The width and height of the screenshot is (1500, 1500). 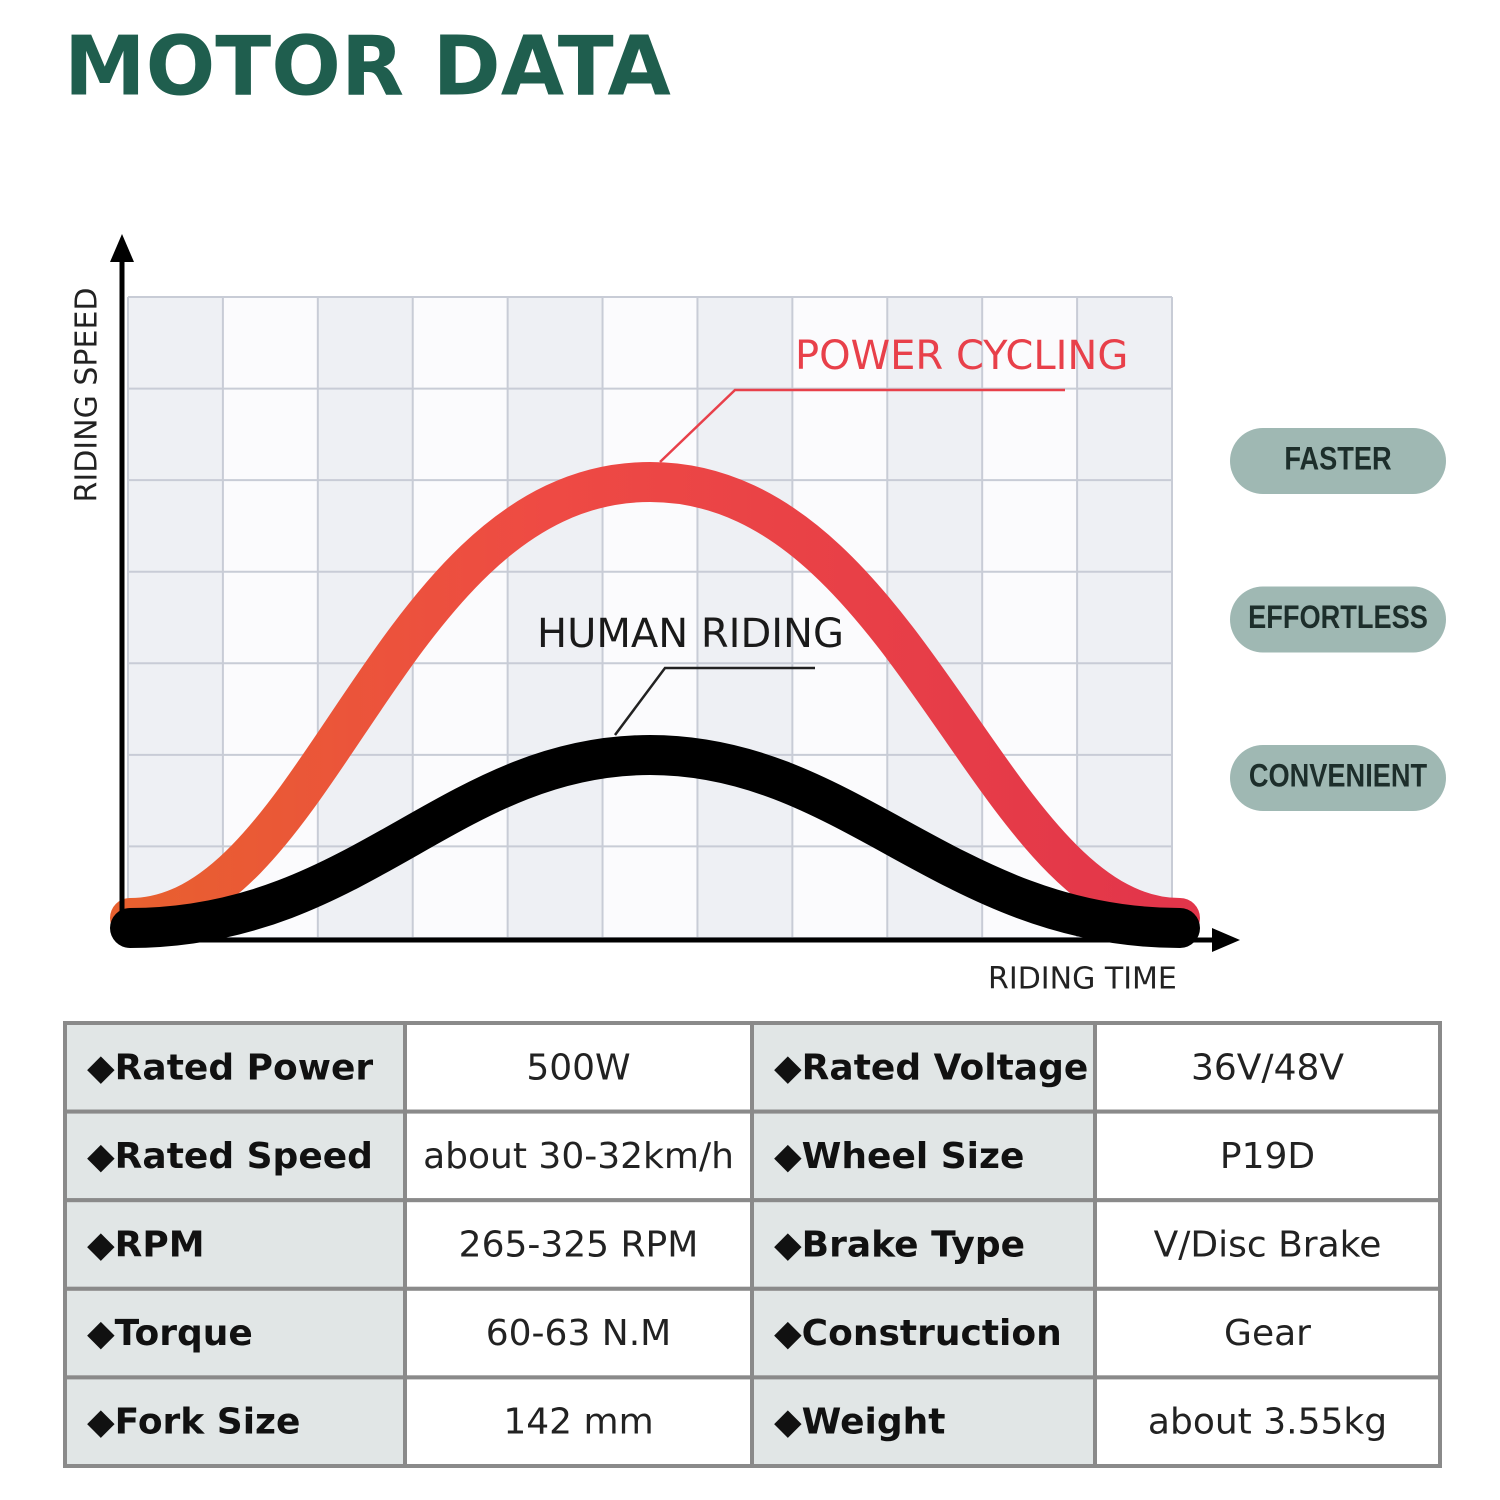 What do you see at coordinates (578, 1067) in the screenshot?
I see `spec-value: 500W` at bounding box center [578, 1067].